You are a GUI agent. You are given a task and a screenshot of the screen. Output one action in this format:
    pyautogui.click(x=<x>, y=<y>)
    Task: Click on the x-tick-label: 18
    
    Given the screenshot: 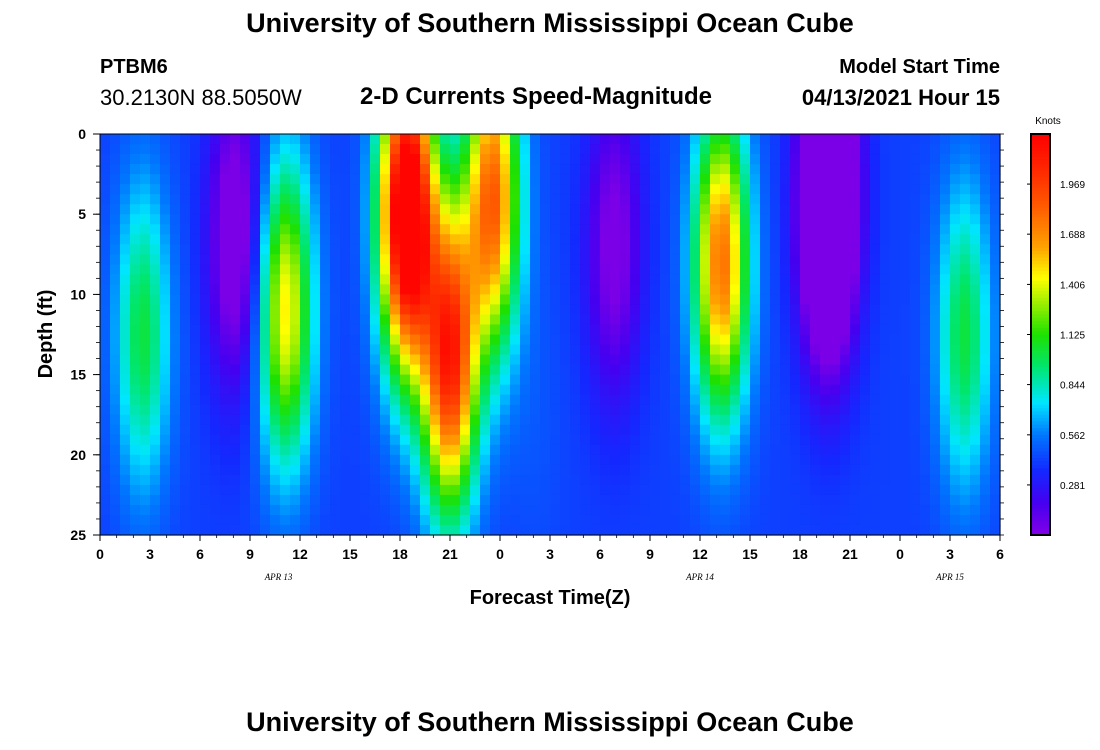 What is the action you would take?
    pyautogui.click(x=400, y=554)
    